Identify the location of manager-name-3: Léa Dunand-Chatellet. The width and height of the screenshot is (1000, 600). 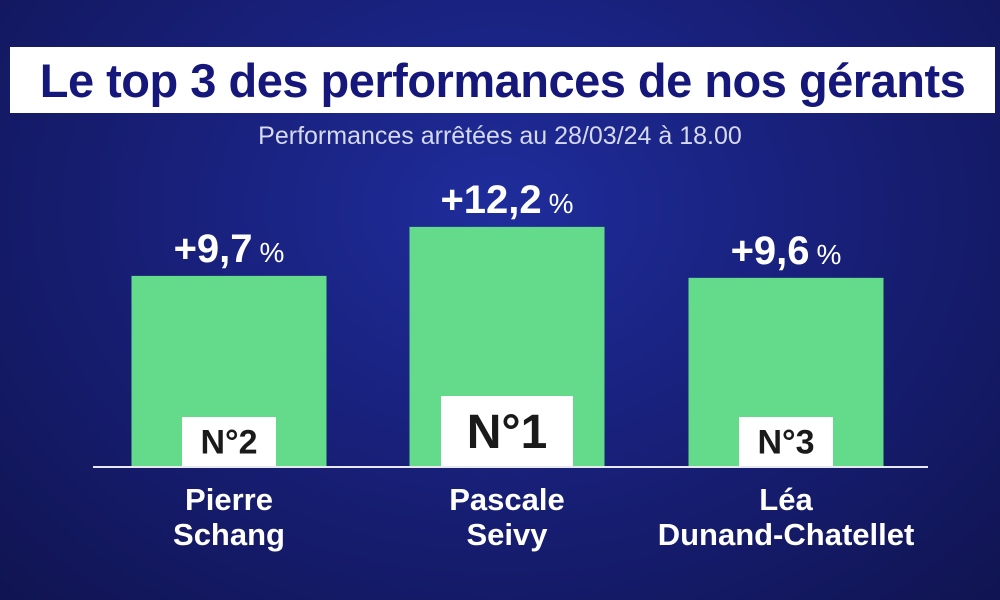
(786, 517).